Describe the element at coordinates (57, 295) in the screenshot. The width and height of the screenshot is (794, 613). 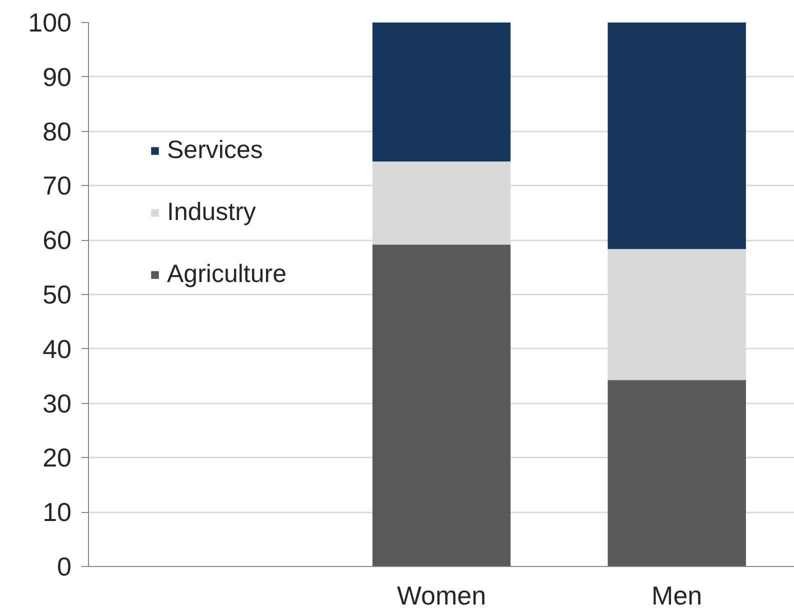
I see `y-tick-label: 50` at that location.